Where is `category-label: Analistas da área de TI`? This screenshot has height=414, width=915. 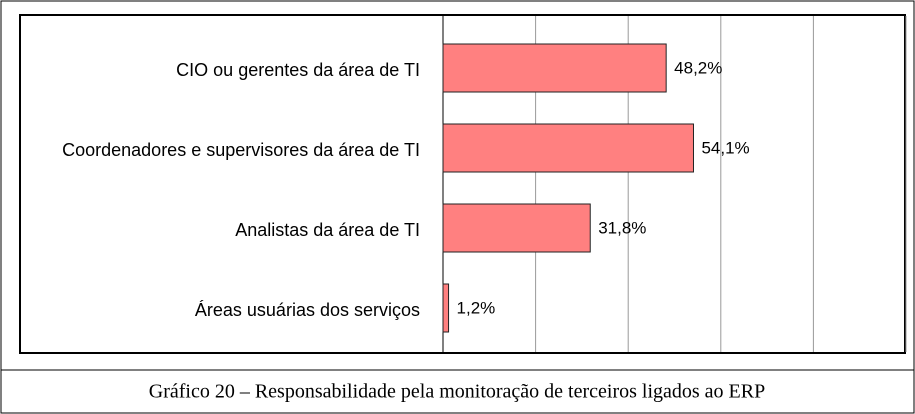
category-label: Analistas da área de TI is located at coordinates (220, 230).